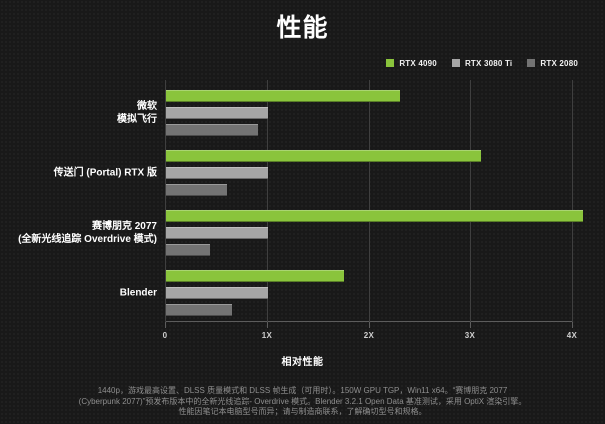 This screenshot has height=424, width=605. I want to click on chart-legend: RTX 4090 RTX 3080 Ti RTX 2080, so click(482, 63).